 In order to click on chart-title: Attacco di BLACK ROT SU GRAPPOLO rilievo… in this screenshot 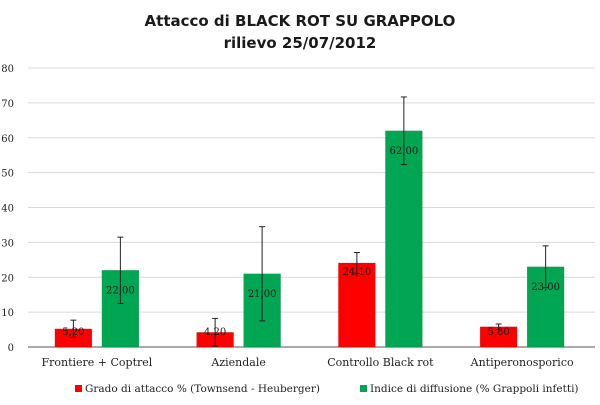, I will do `click(300, 32)`.